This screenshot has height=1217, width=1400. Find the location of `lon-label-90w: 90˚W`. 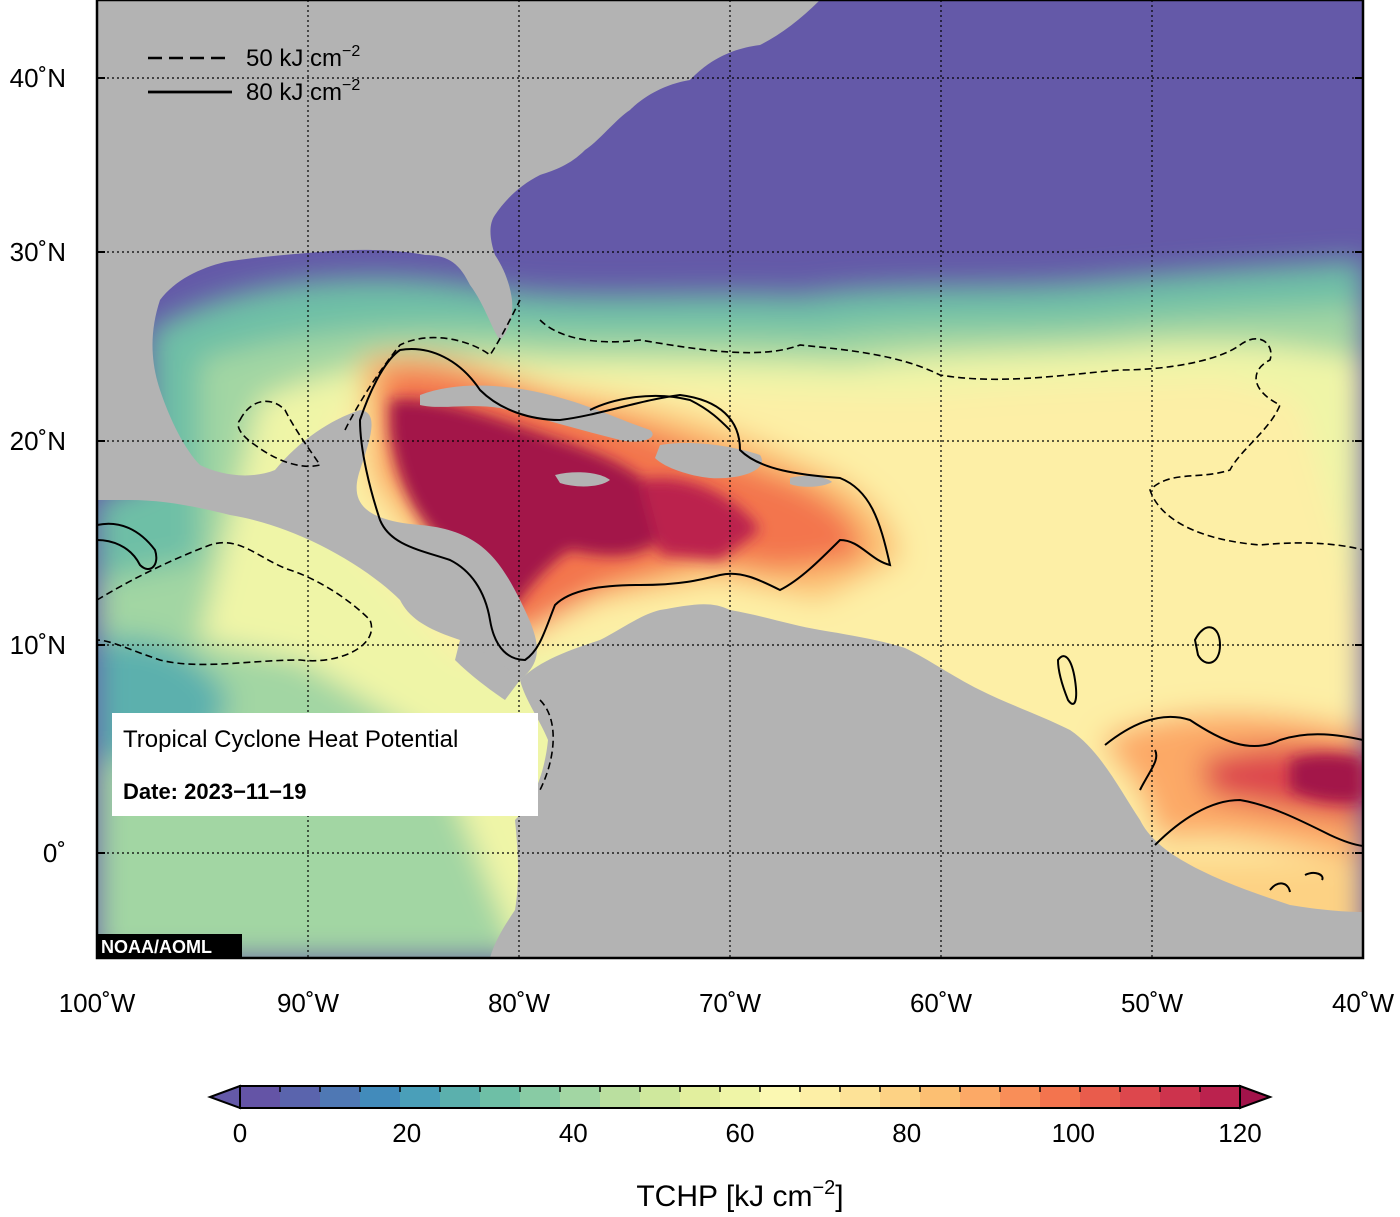

lon-label-90w: 90˚W is located at coordinates (308, 1003).